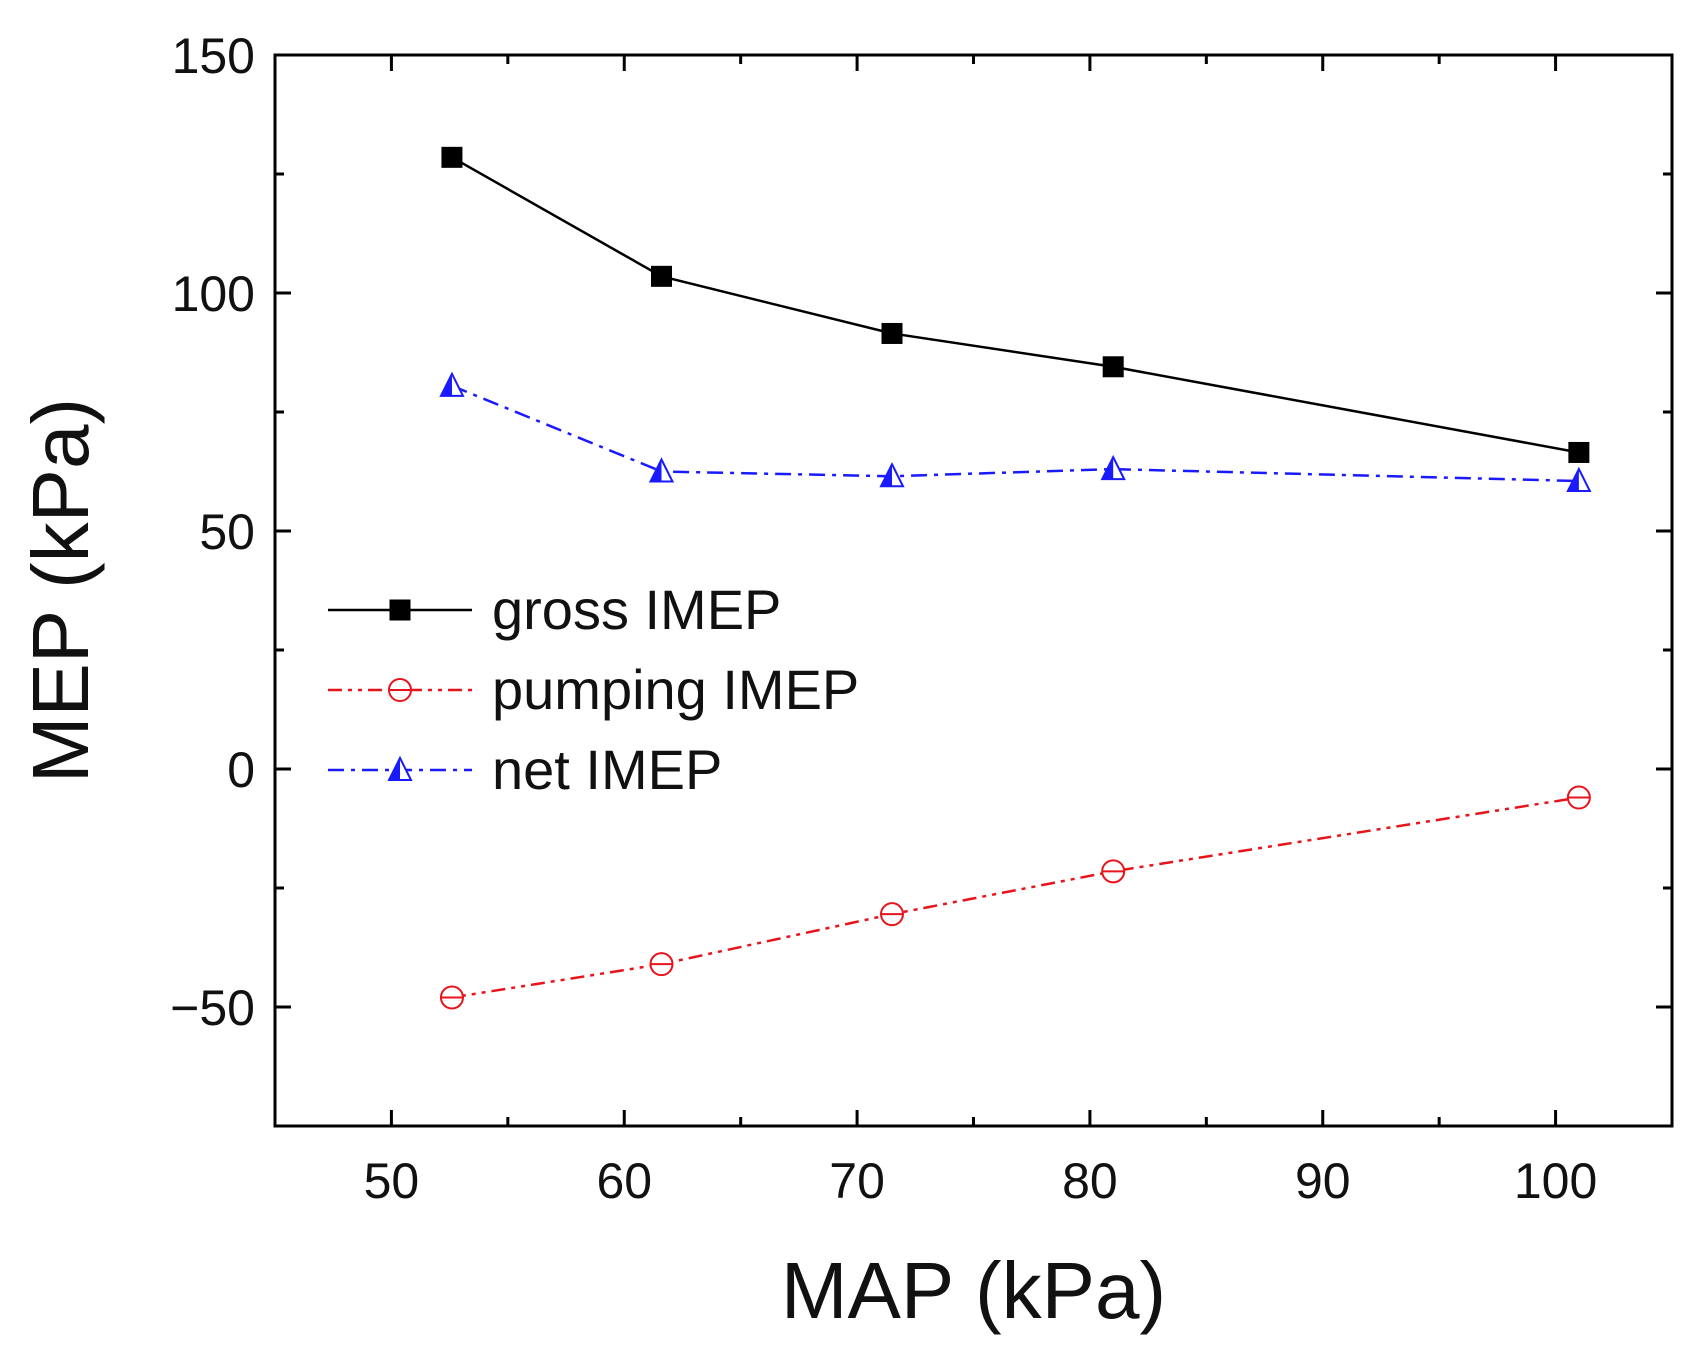 This screenshot has width=1691, height=1353. I want to click on x-tick-label: 100, so click(1555, 1181).